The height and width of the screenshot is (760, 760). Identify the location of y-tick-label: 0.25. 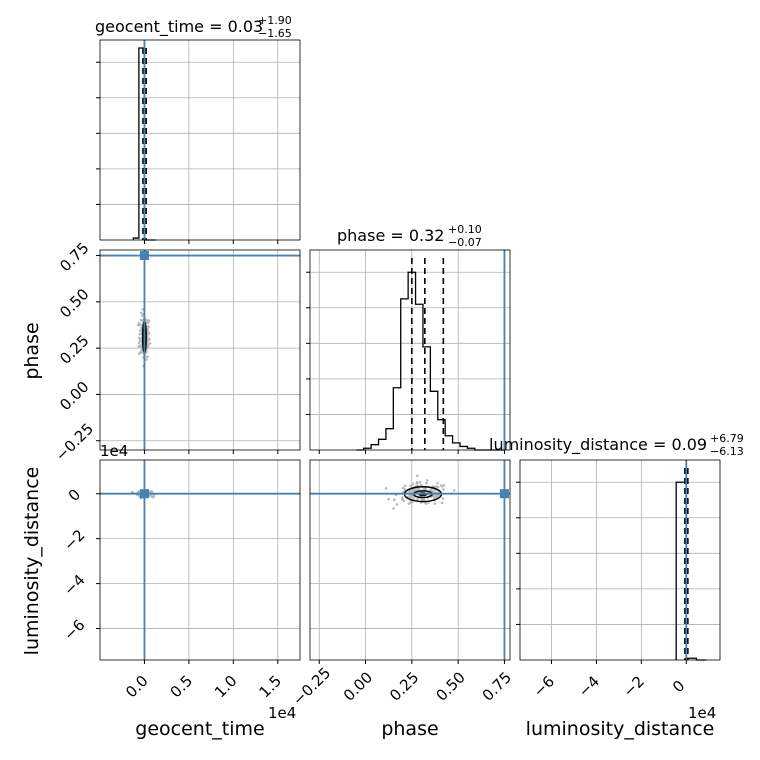
(74, 349).